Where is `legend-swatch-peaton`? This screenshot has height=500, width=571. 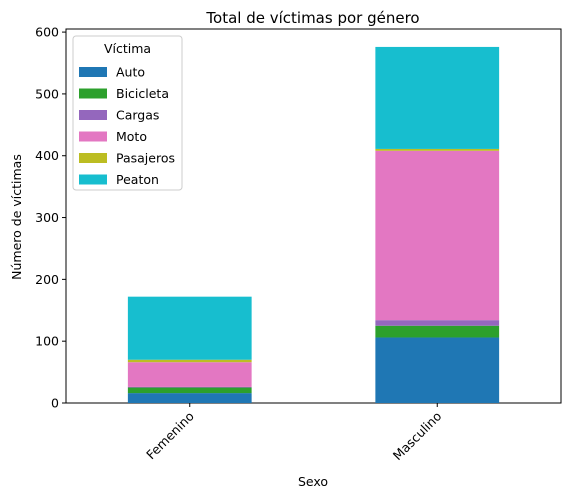 legend-swatch-peaton is located at coordinates (93, 179).